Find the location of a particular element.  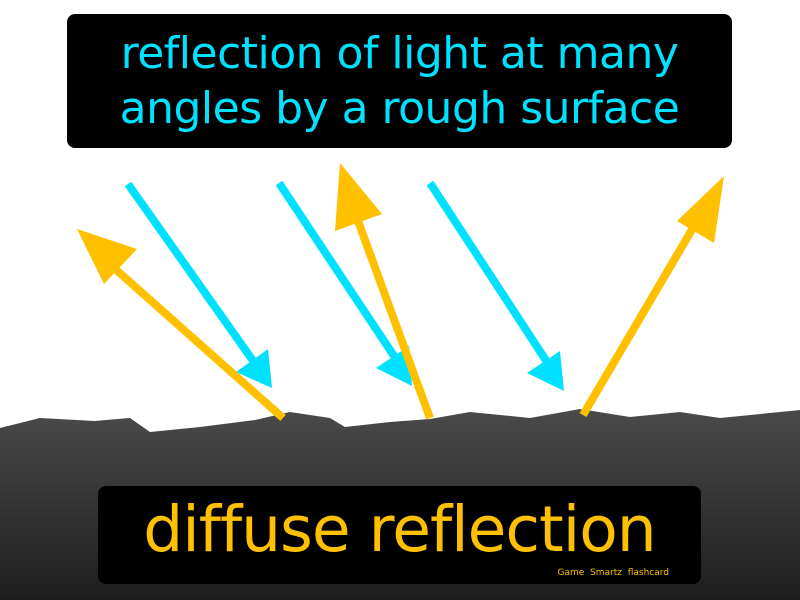

term-box: diffuse reflection Game Smartz flashcard is located at coordinates (399, 535).